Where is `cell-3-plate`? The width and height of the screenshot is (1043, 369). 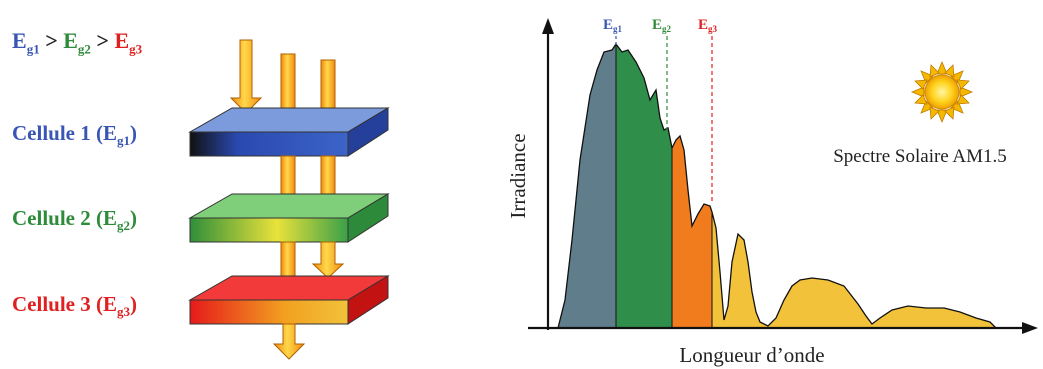
cell-3-plate is located at coordinates (289, 300).